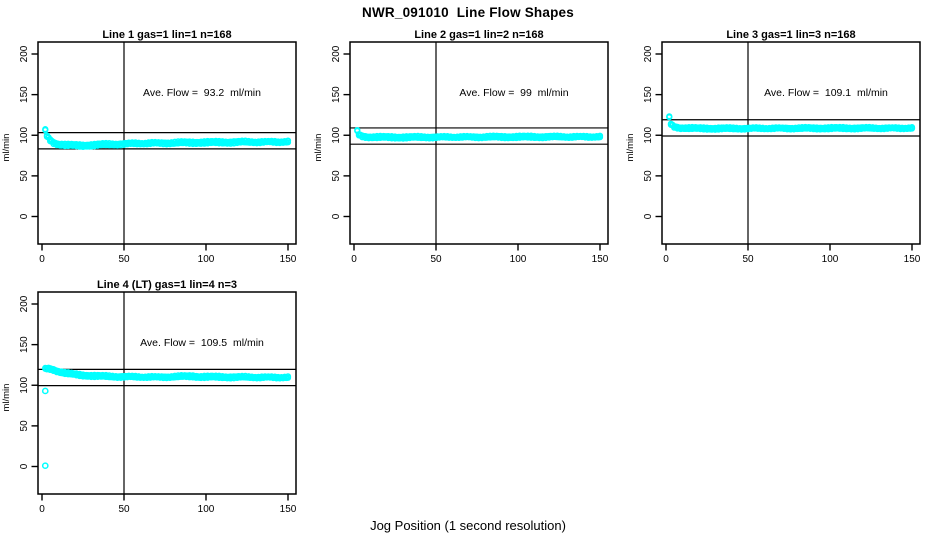  What do you see at coordinates (202, 343) in the screenshot?
I see `subplot-line-4-ave-flow-annotation: Ave. Flow = 109.5 ml/min` at bounding box center [202, 343].